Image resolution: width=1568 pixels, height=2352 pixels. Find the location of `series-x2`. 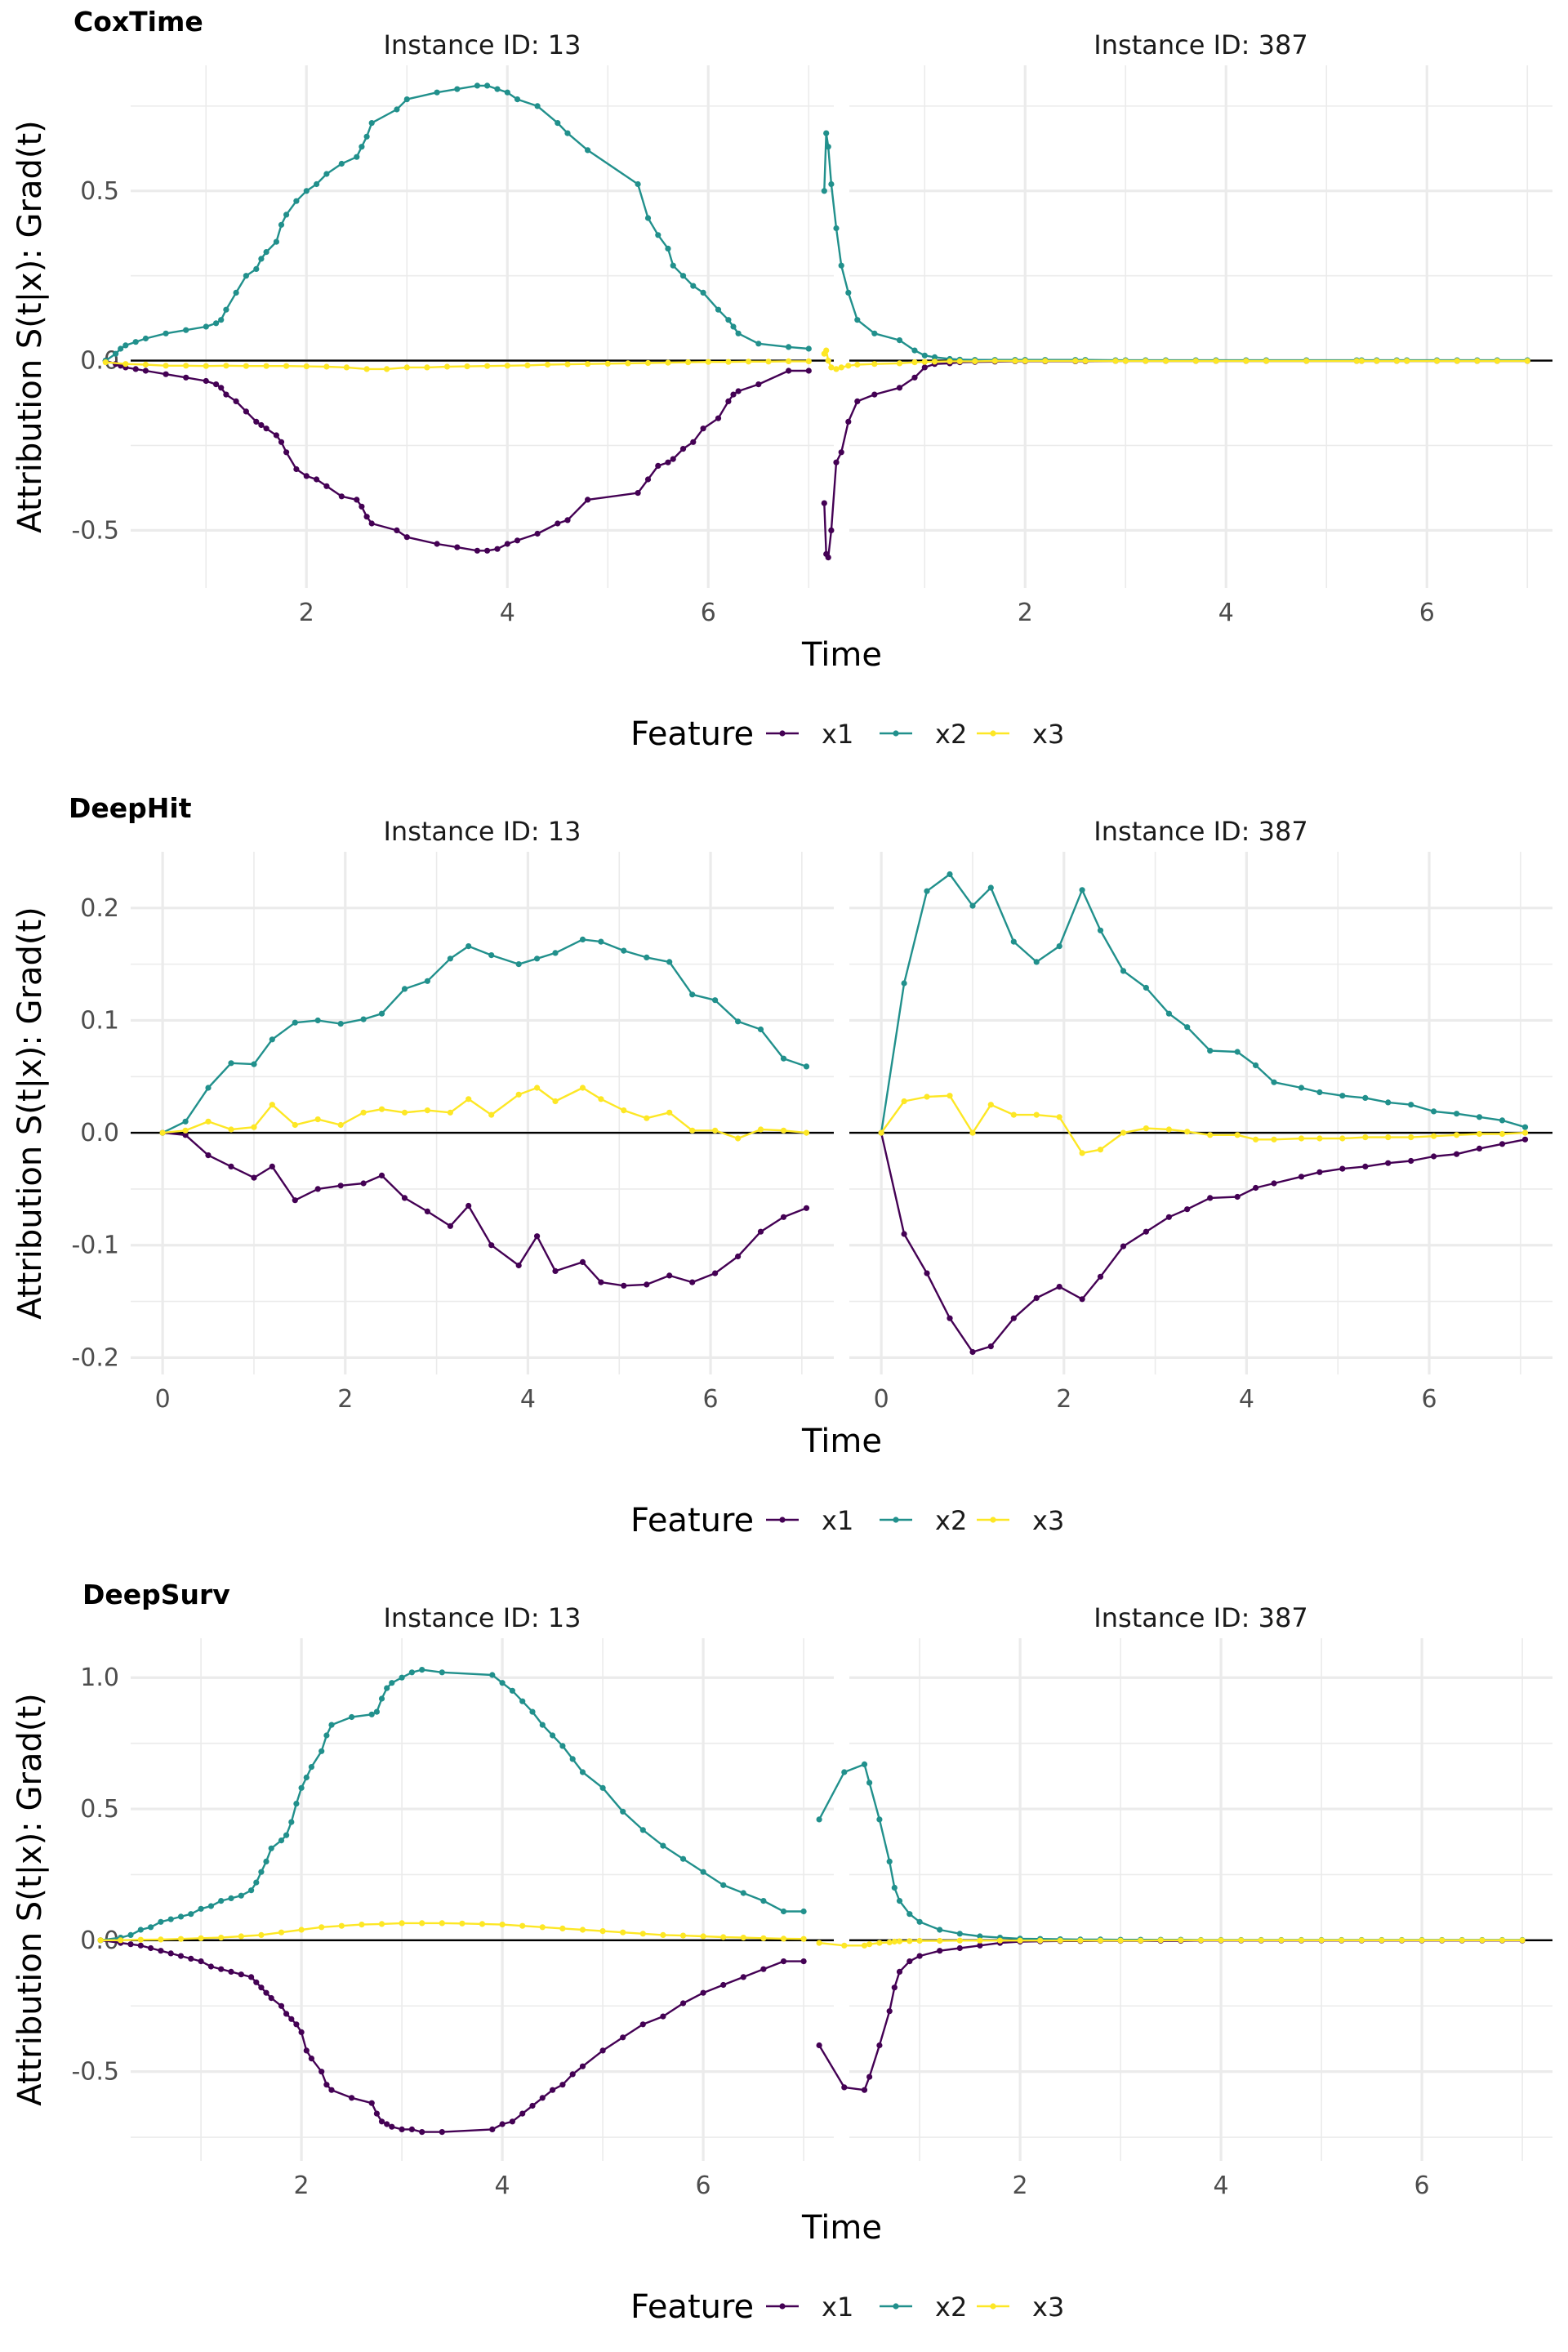

series-x2 is located at coordinates (457, 223).